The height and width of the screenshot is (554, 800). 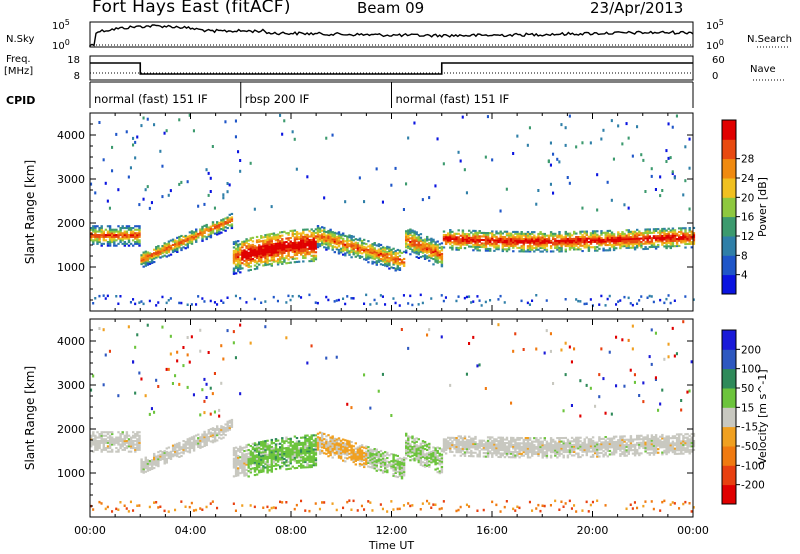 What do you see at coordinates (763, 69) in the screenshot?
I see `nave-label: Nave` at bounding box center [763, 69].